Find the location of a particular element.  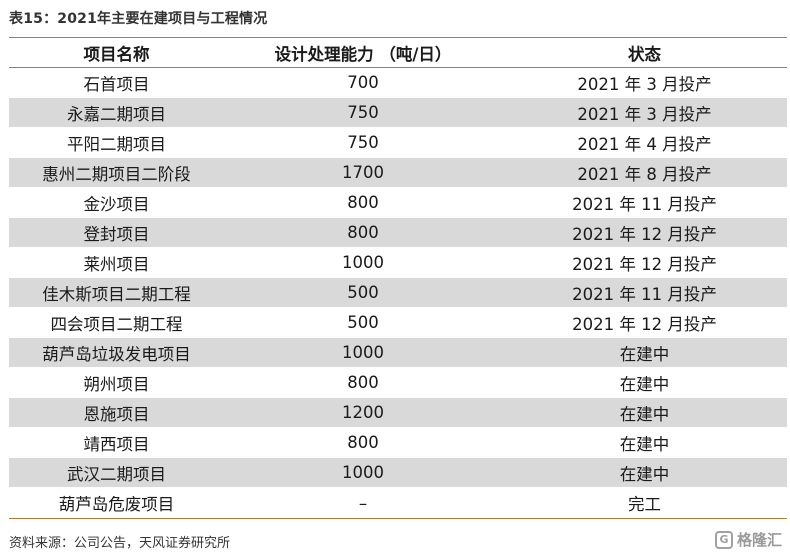

cell-project-name: 靖西项目 is located at coordinates (116, 444).